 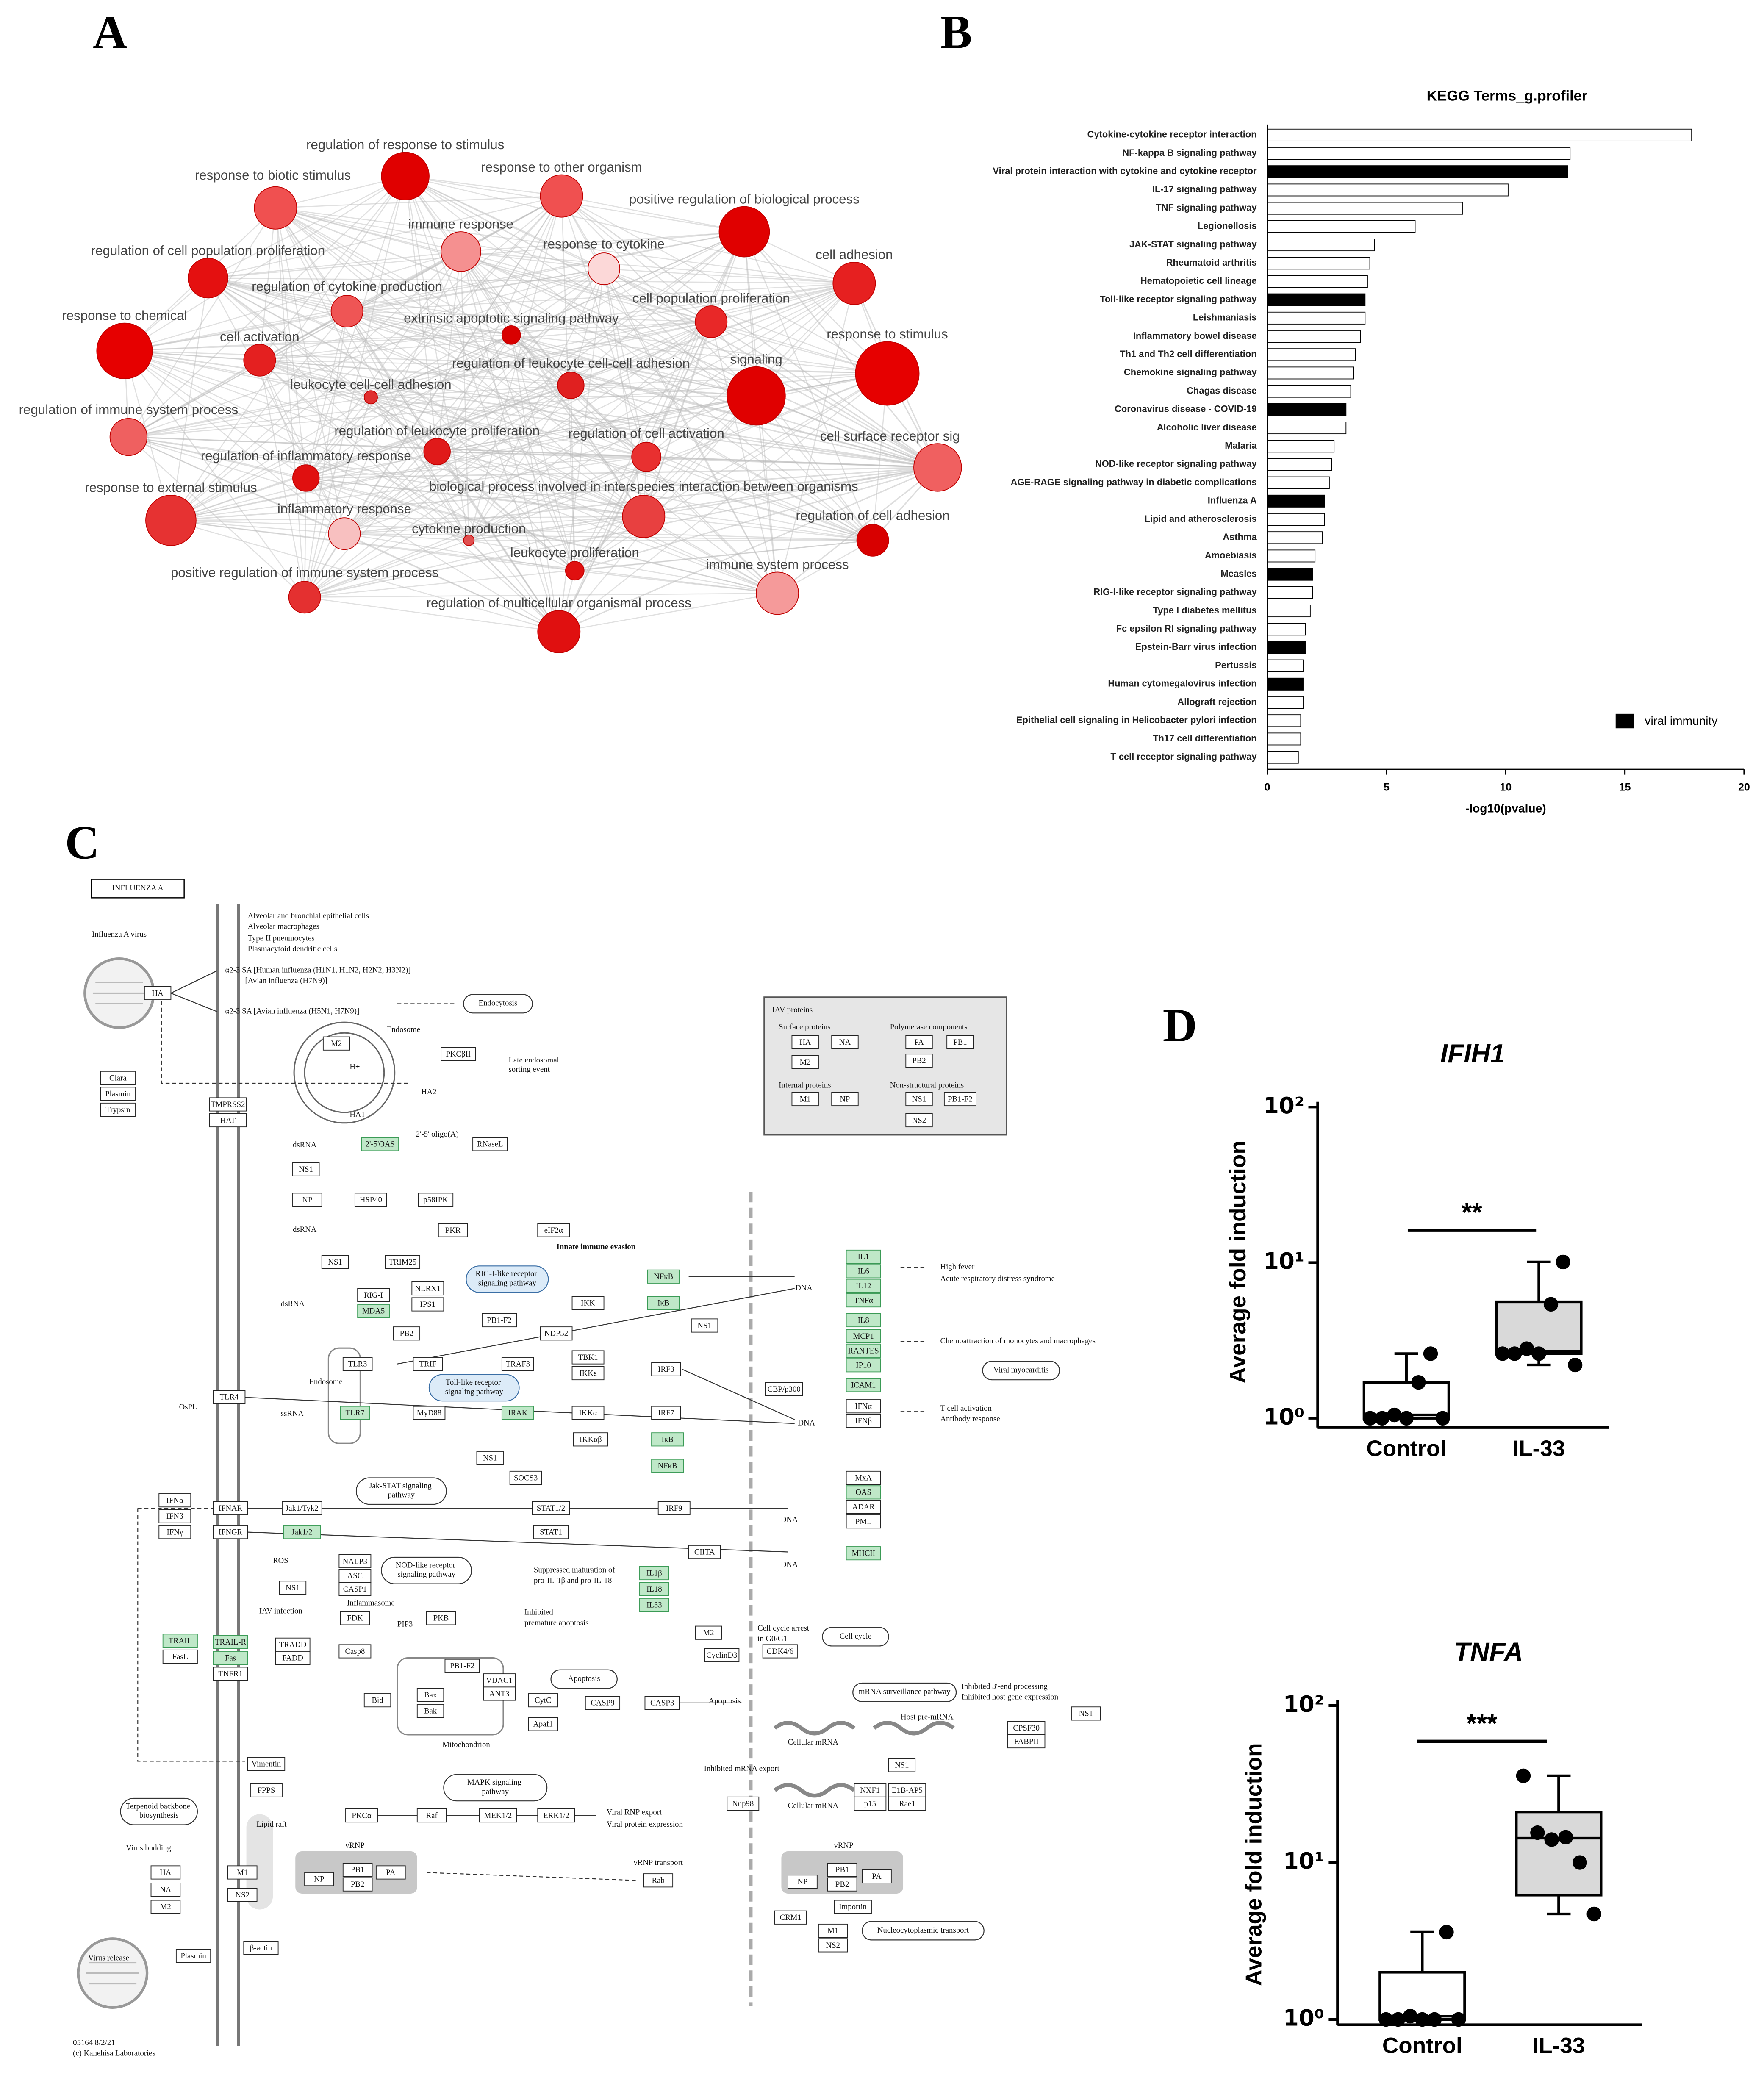 What do you see at coordinates (432, 1816) in the screenshot?
I see `gene-label: Raf` at bounding box center [432, 1816].